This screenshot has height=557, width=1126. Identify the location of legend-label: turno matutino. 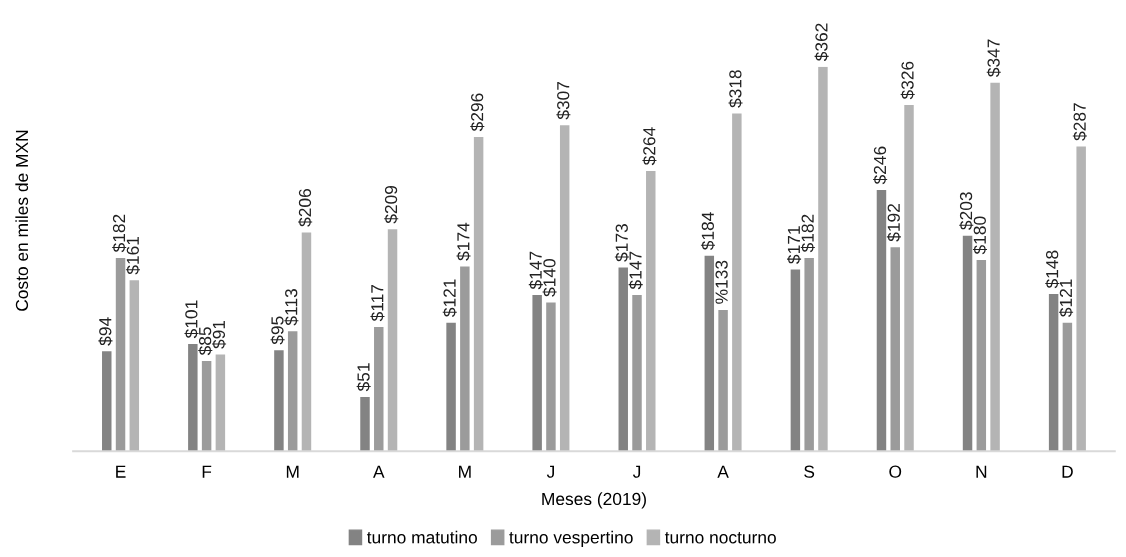
(421, 537).